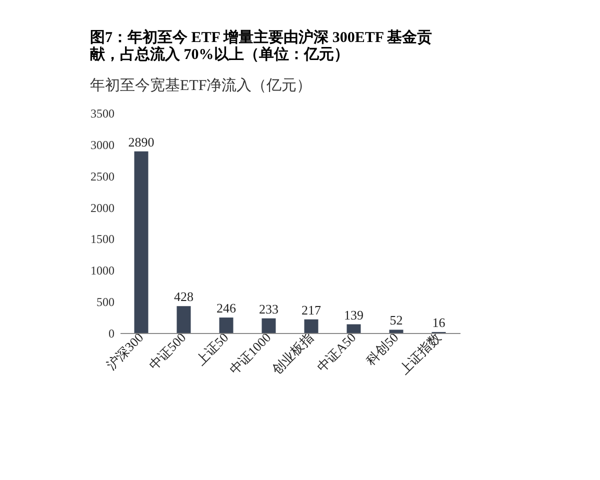 The width and height of the screenshot is (600, 480). I want to click on y-tick-label: 2000, so click(102, 207).